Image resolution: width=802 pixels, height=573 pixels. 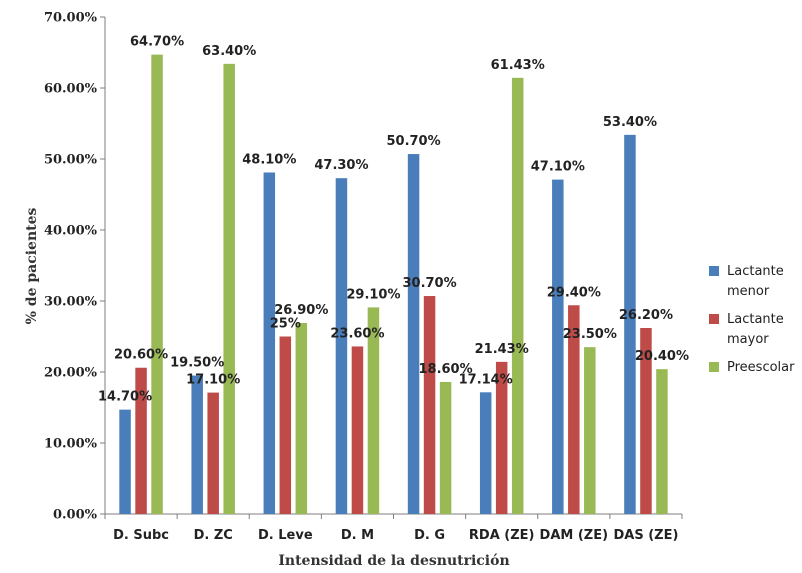 I want to click on x-tick-label: D. ZC, so click(x=213, y=535).